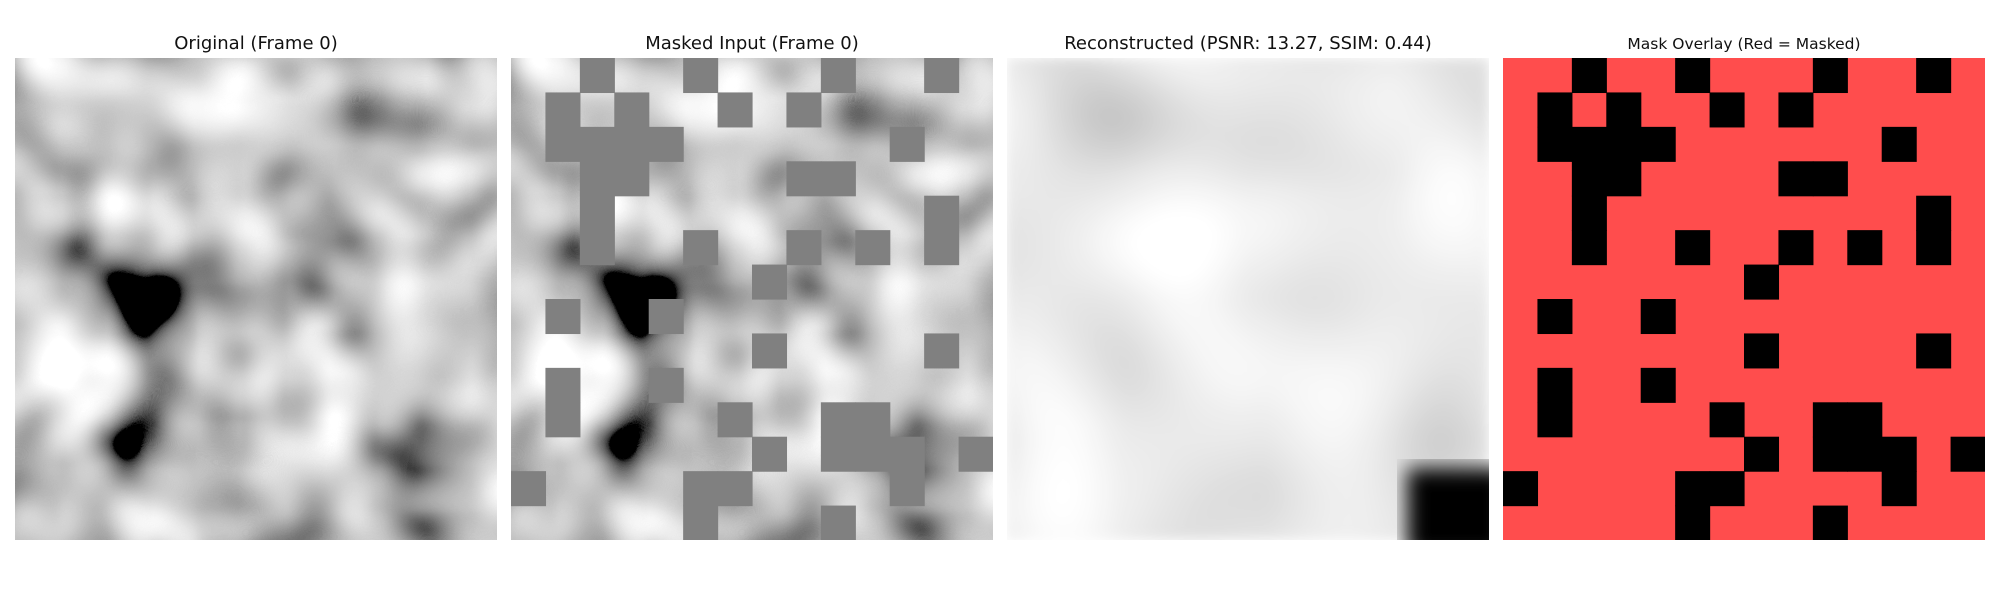  I want to click on panel-title: Reconstructed (PSNR: 13.27, SSIM: 0.44), so click(1248, 43).